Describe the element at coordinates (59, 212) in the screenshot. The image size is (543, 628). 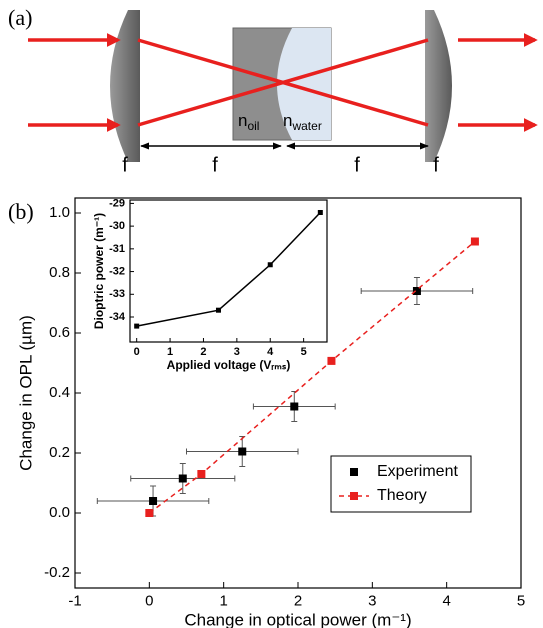
I see `y-tick-label: 1.0` at that location.